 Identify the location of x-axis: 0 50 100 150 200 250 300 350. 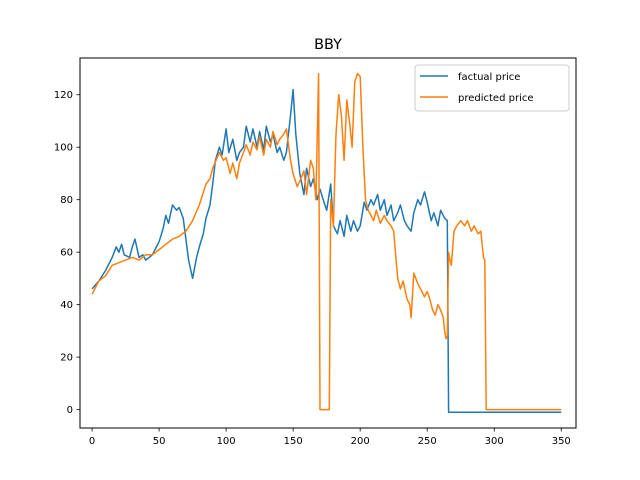
(330, 437).